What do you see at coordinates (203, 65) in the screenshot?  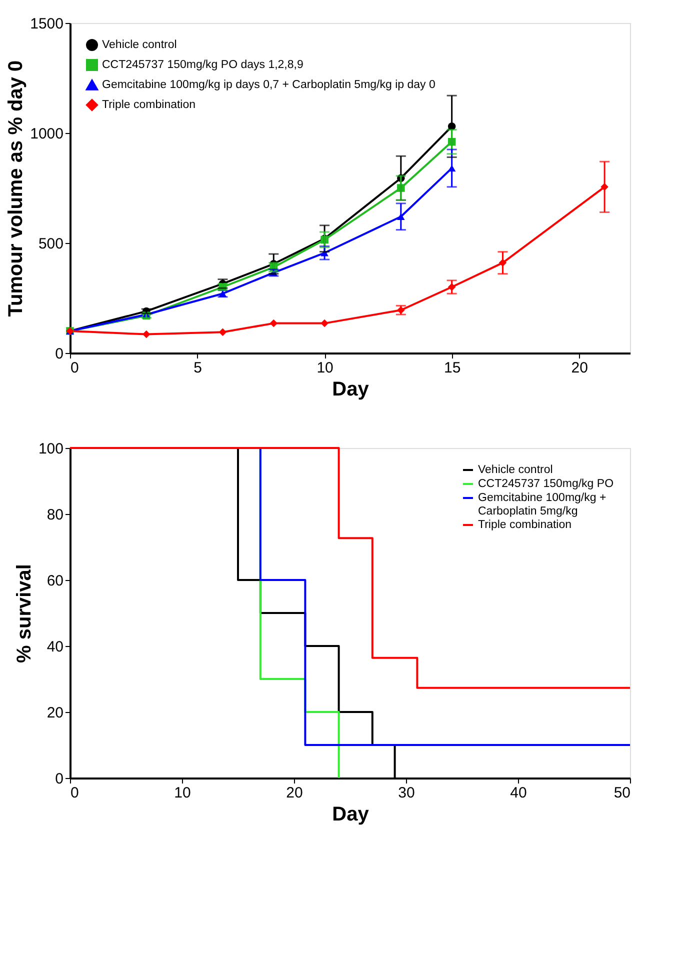 I see `legend-label: CCT245737 150mg/kg PO days 1,2,8,9` at bounding box center [203, 65].